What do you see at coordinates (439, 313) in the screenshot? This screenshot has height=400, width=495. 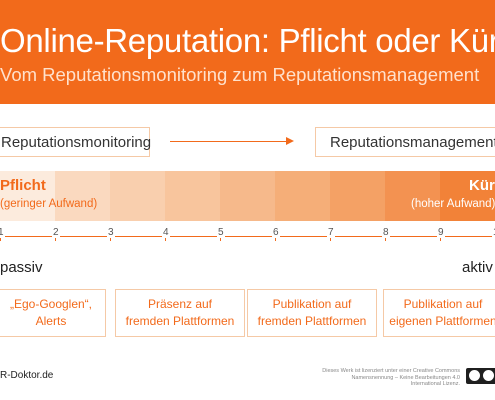 I see `activity-box-4: Publikation auf eigenen Plattformen` at bounding box center [439, 313].